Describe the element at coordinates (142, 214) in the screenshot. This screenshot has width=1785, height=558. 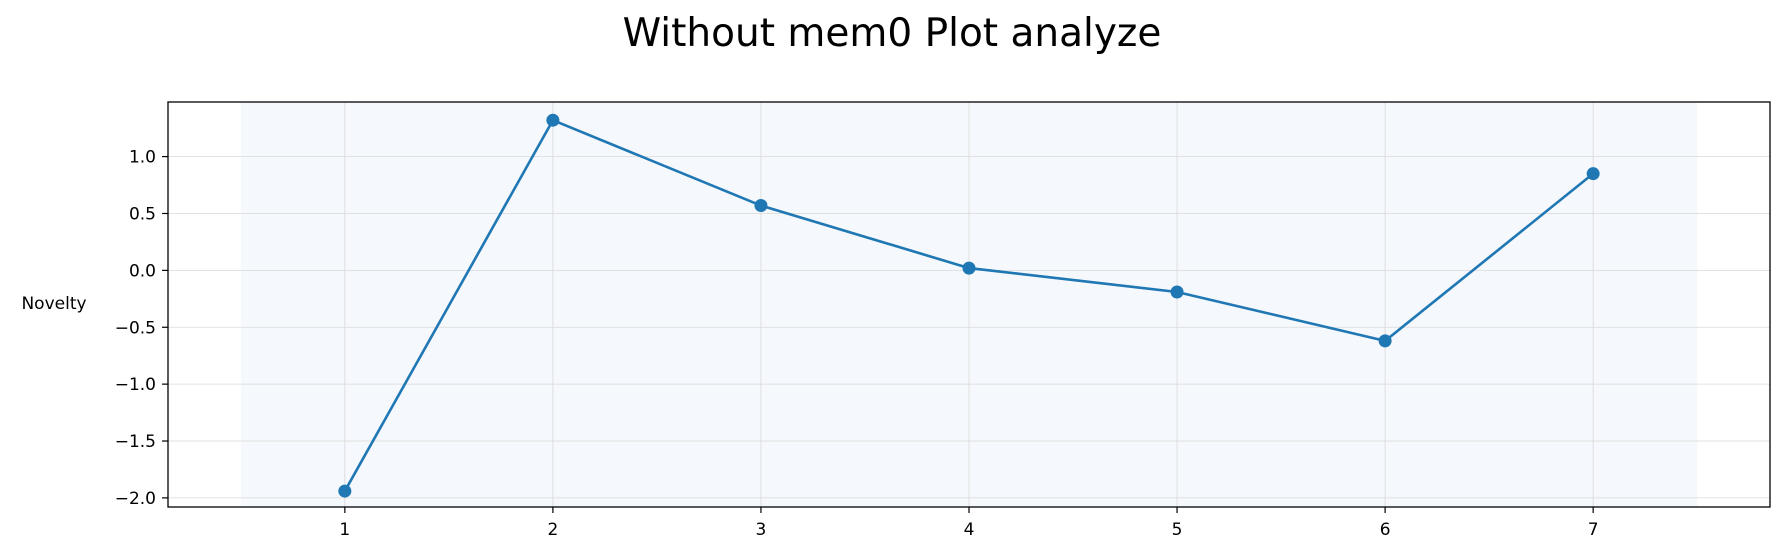
I see `y-tick-label: 0.5` at that location.